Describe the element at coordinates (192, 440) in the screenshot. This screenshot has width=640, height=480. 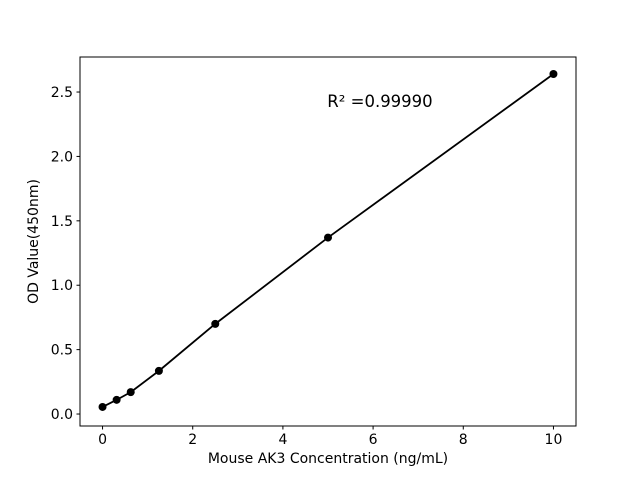
I see `x-tick-label: 2` at that location.